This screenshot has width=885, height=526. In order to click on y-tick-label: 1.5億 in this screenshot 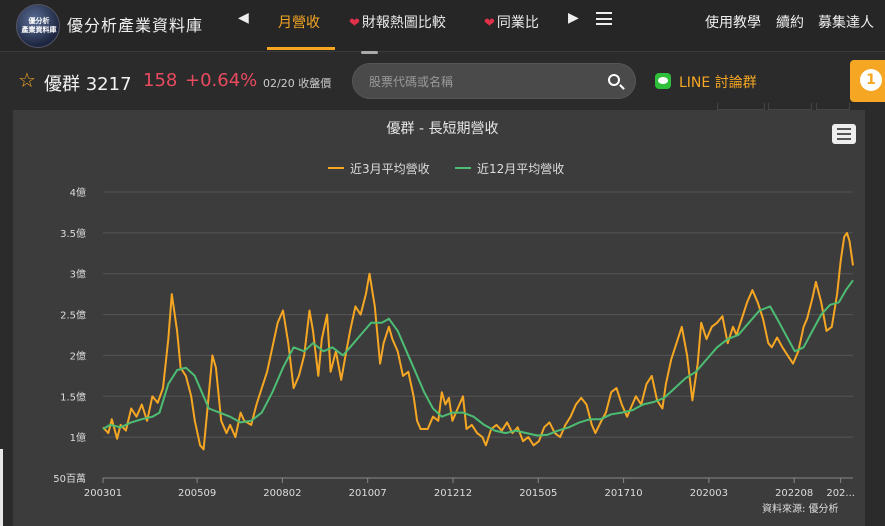, I will do `click(73, 396)`.